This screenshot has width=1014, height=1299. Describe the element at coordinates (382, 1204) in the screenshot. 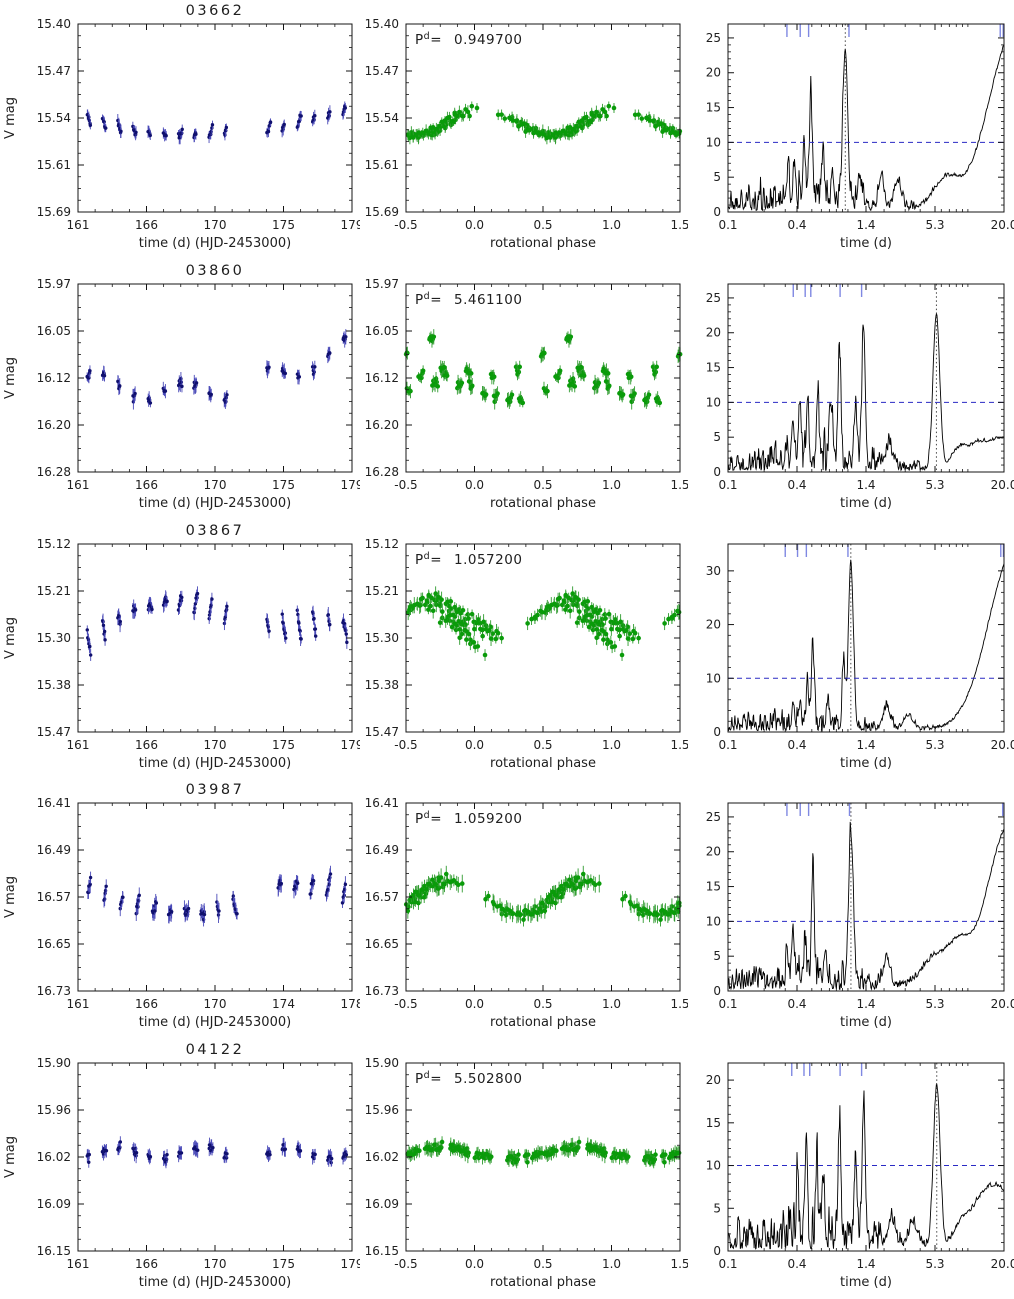

I see `y-tick-label: 16.09` at that location.